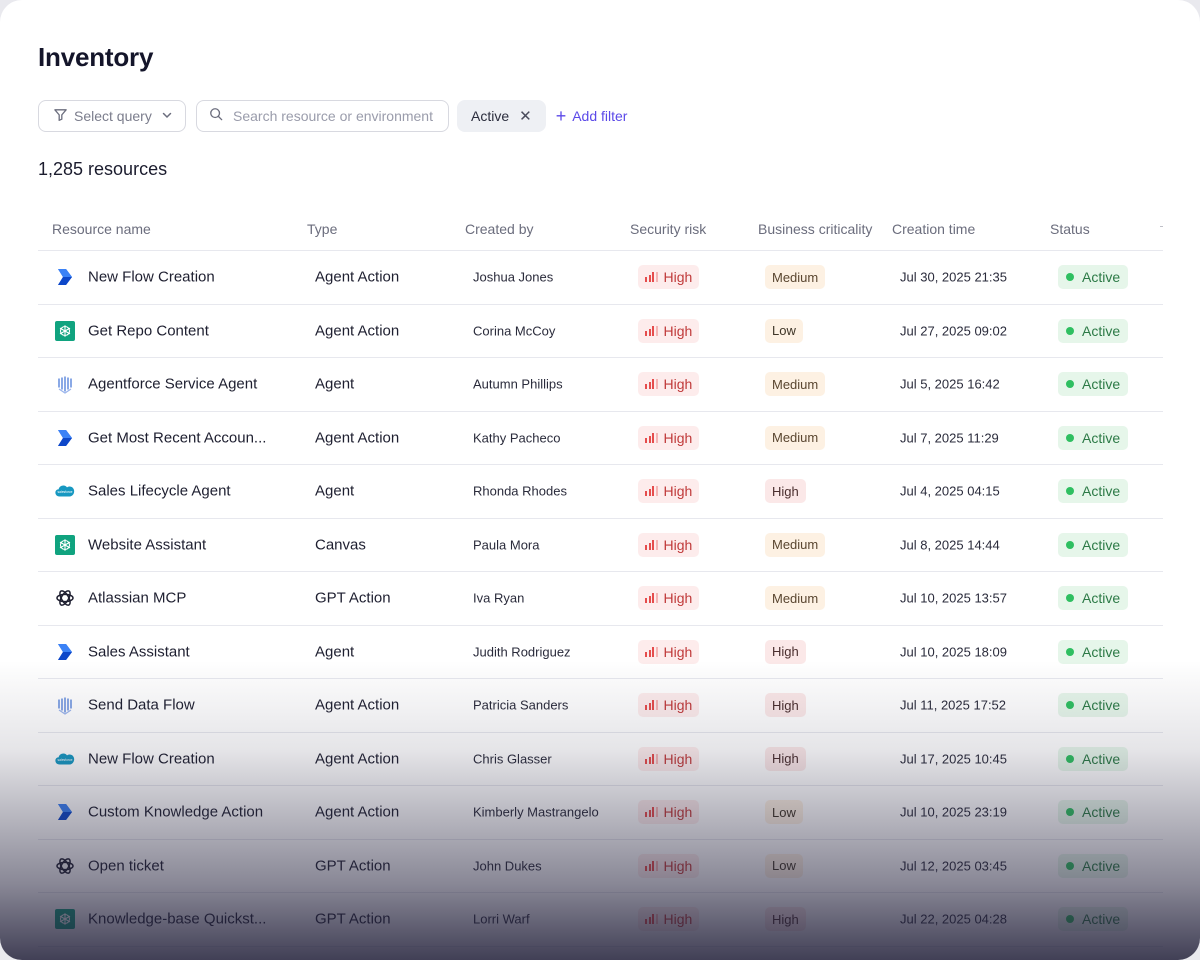 This screenshot has width=1200, height=960. What do you see at coordinates (148, 331) in the screenshot?
I see `resource-name: Get Repo Content` at bounding box center [148, 331].